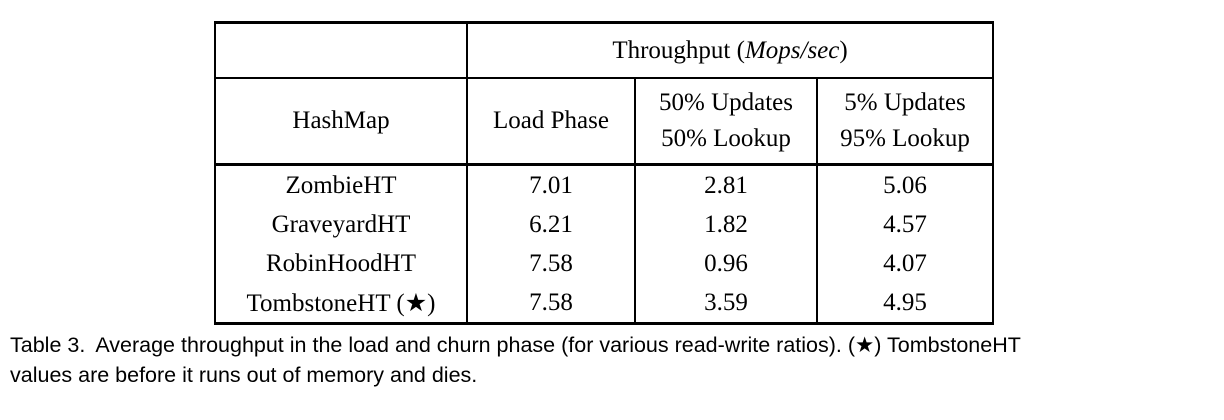 This screenshot has width=1224, height=420. I want to click on cell-5-updates-95-lookup: 4.95, so click(905, 304).